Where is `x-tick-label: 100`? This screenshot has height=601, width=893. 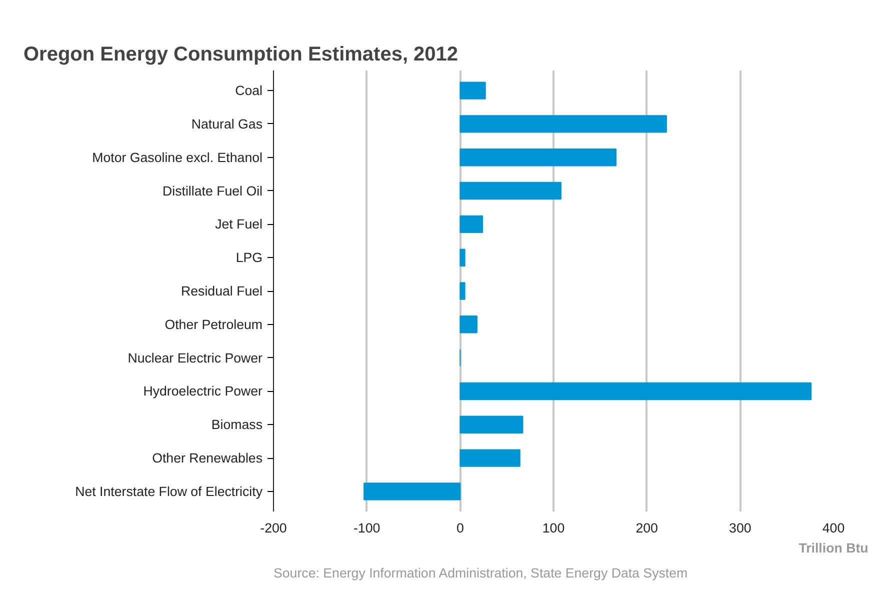
x-tick-label: 100 is located at coordinates (553, 528).